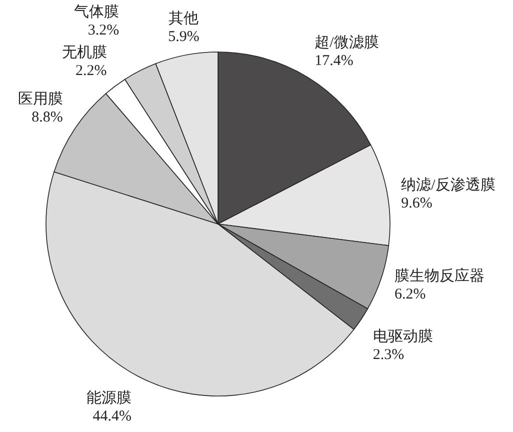  Describe the element at coordinates (402, 337) in the screenshot. I see `slice-label: 电驱动膜` at that location.